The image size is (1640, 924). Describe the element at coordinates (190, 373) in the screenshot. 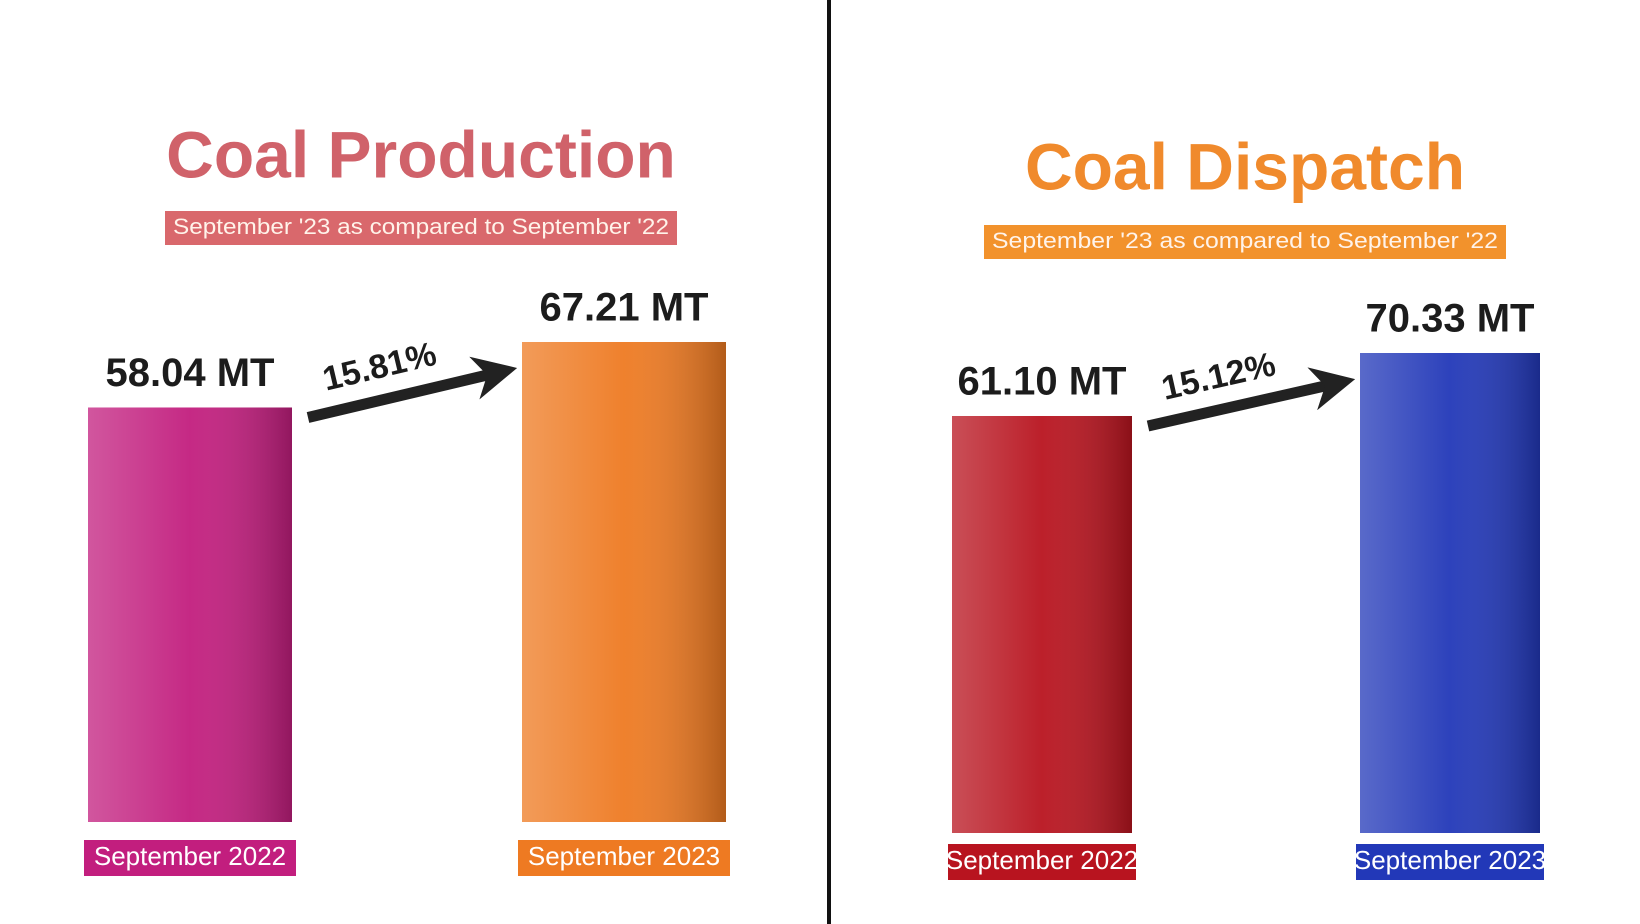

I see `value-label: 58.04 MT` at that location.